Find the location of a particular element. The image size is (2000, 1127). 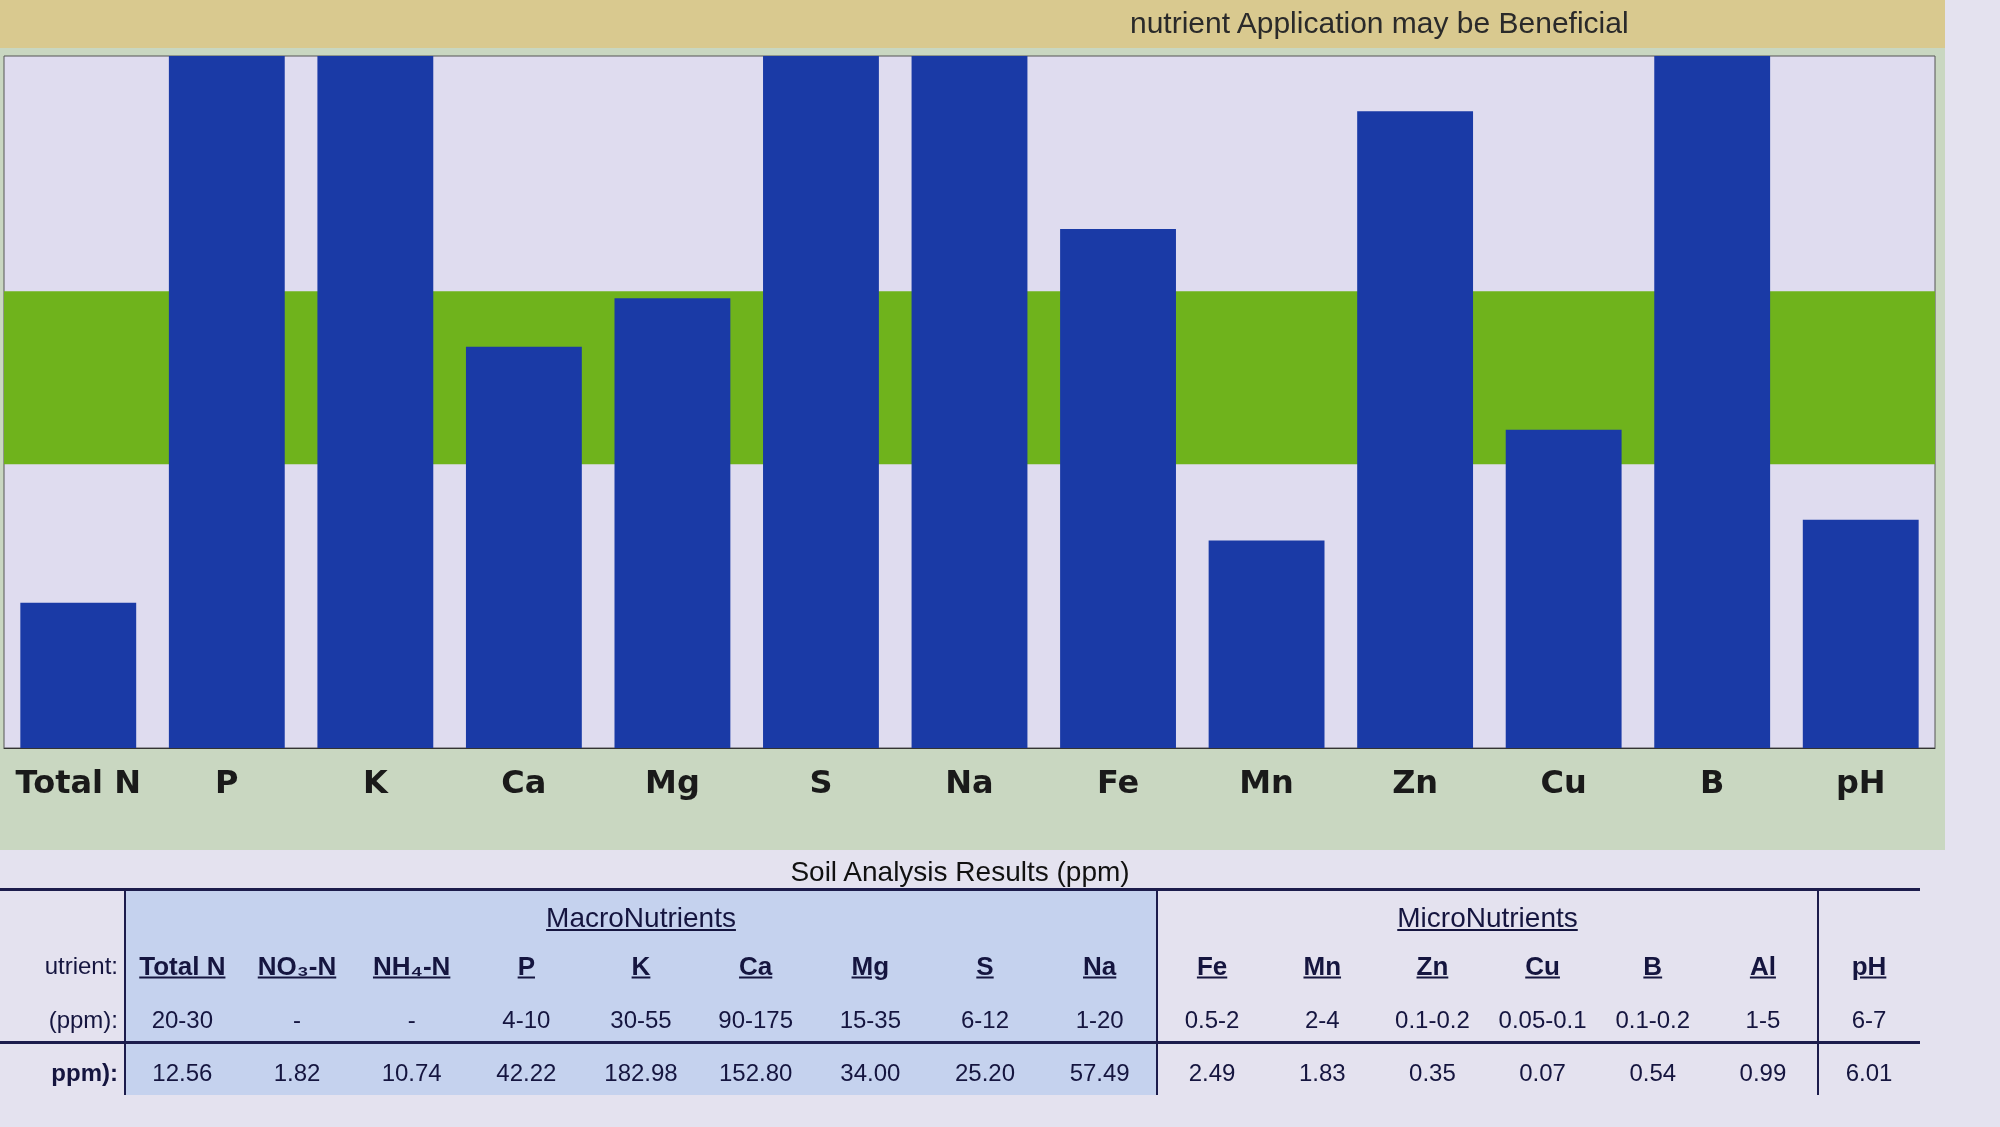

data-label: 30-55 is located at coordinates (641, 1020).